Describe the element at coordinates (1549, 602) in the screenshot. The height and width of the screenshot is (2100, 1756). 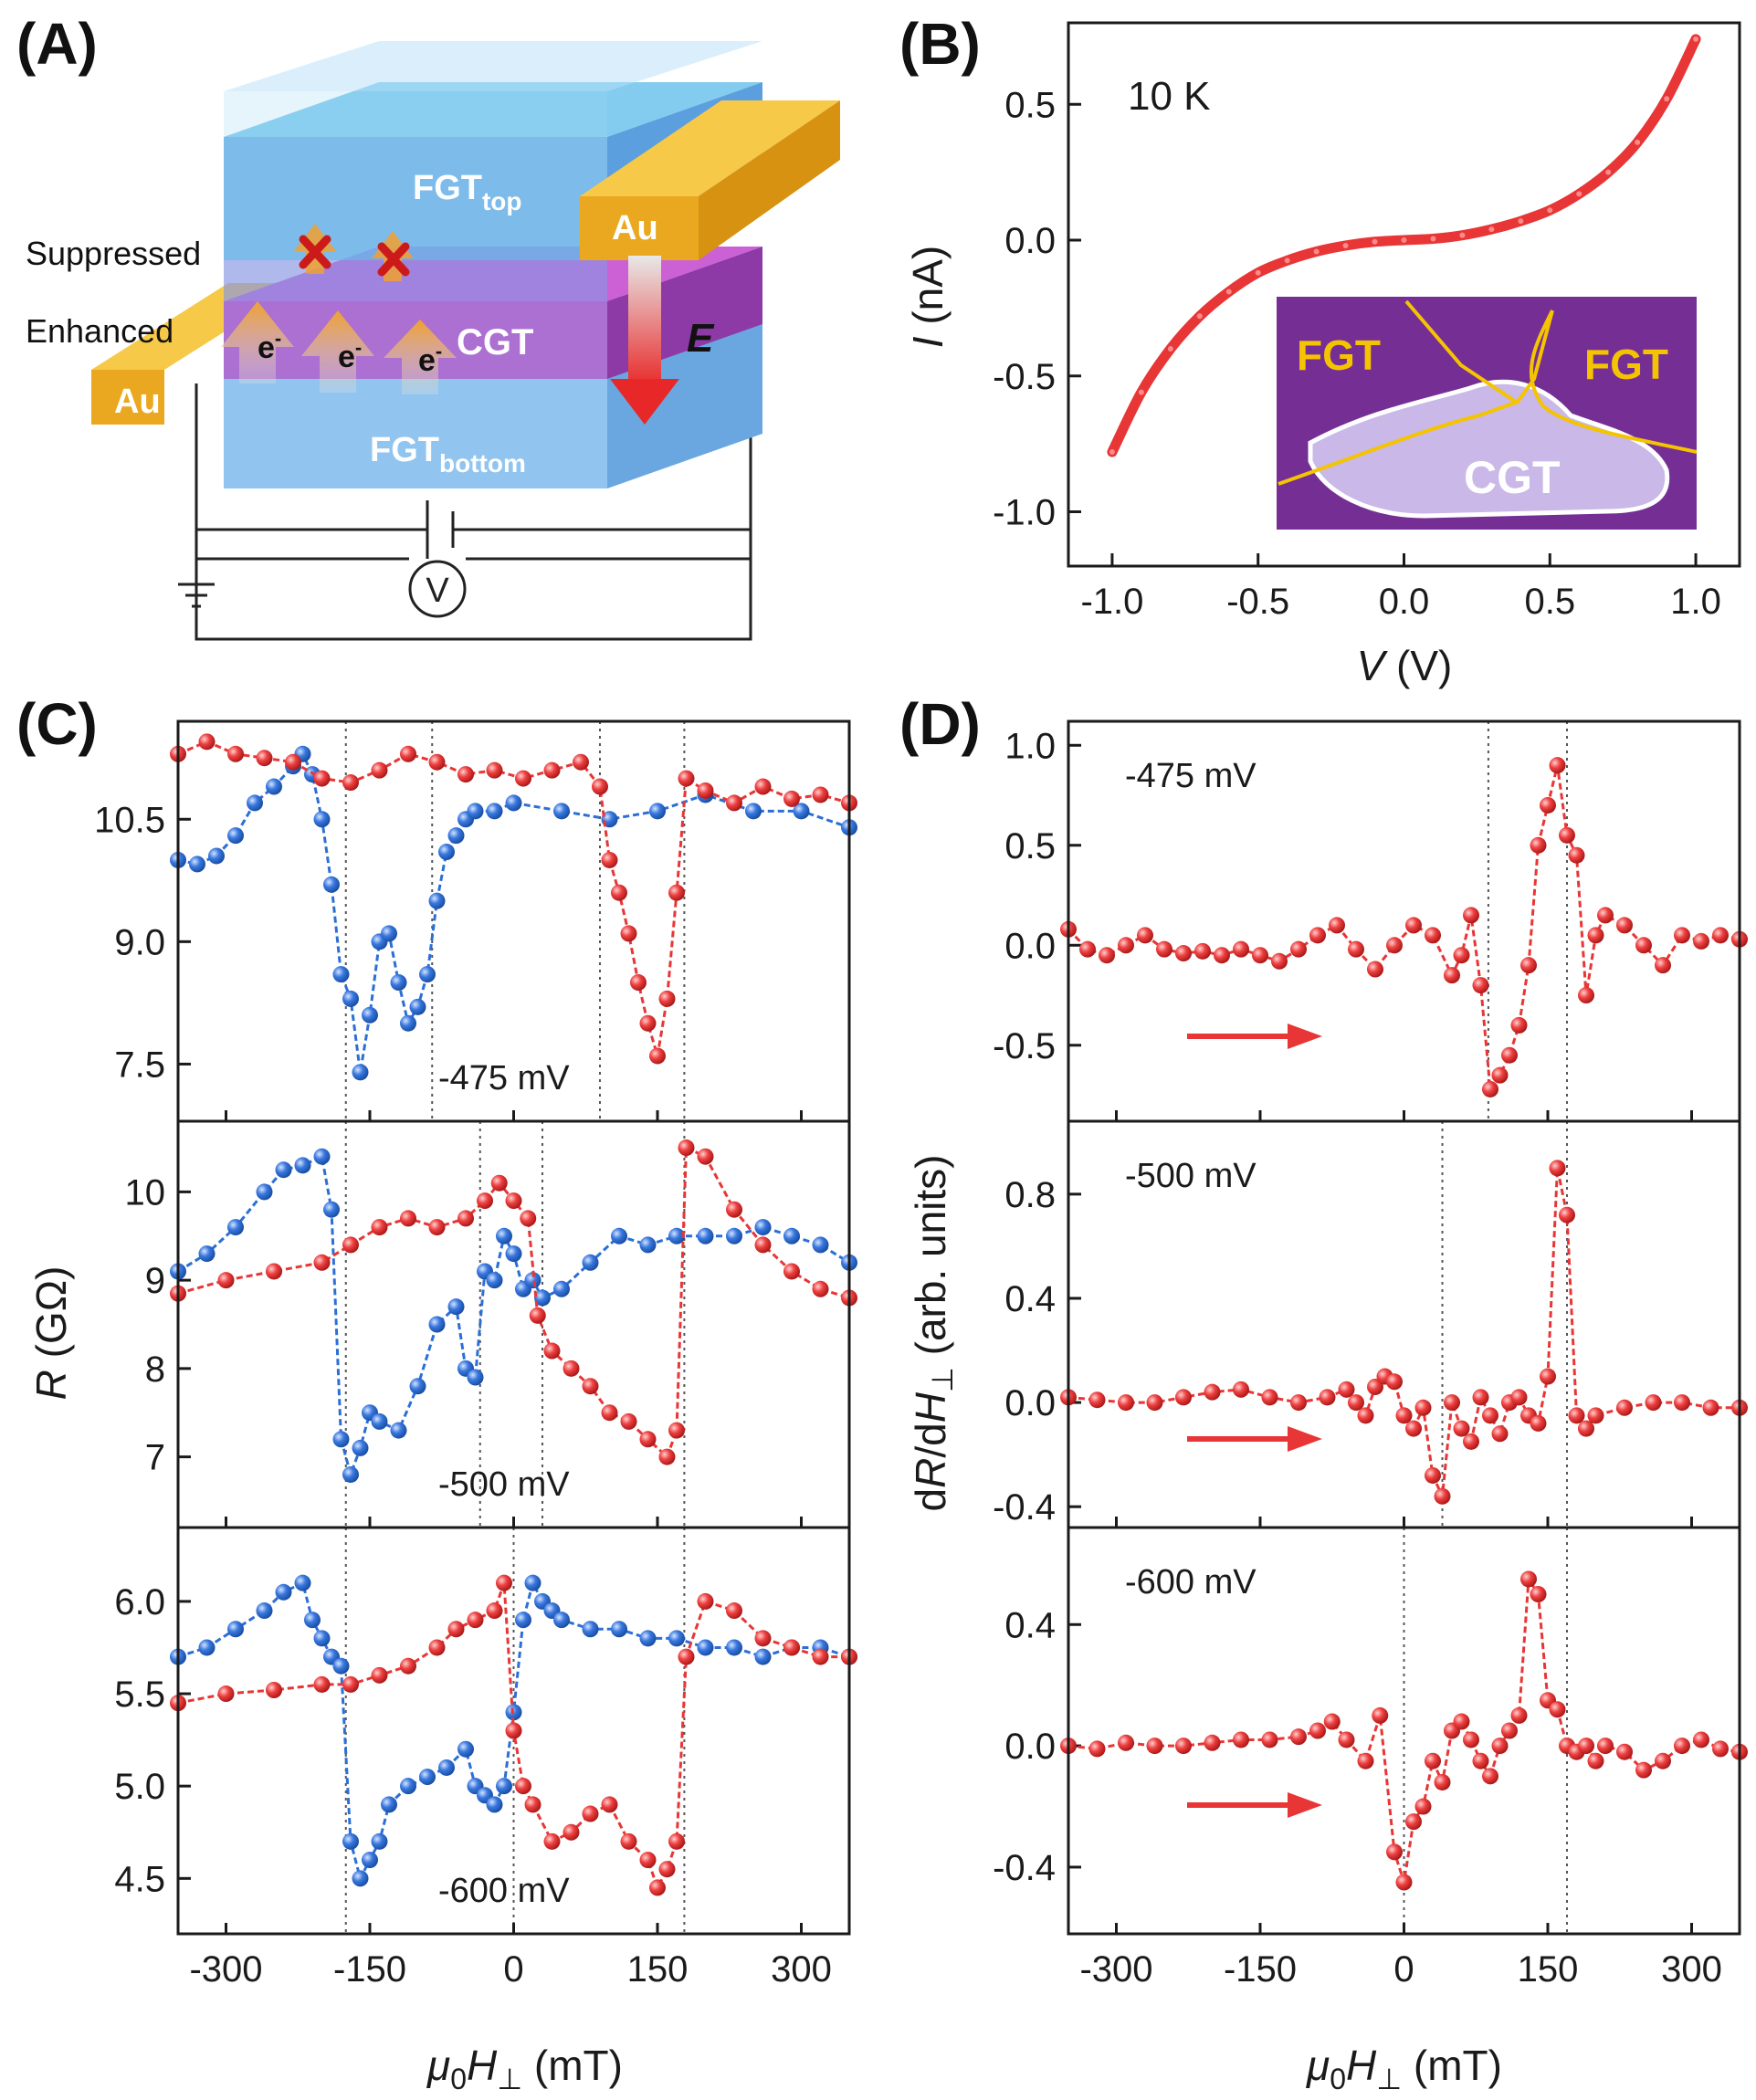
I see `iv-x-tick-label: 0.5` at that location.